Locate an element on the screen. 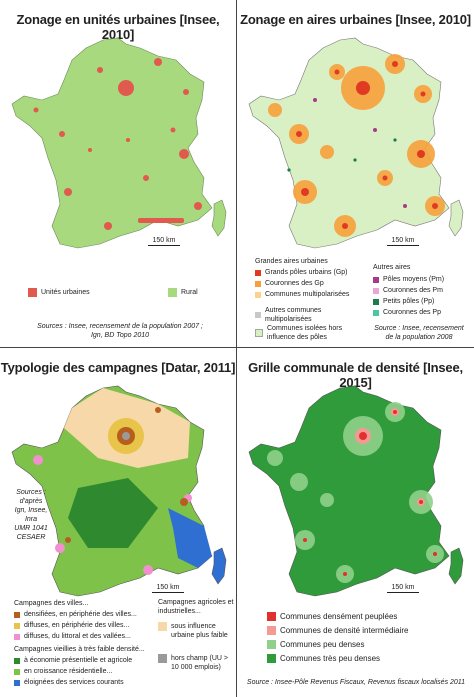 Image resolution: width=474 pixels, height=697 pixels. source-line: d'après is located at coordinates (31, 501).